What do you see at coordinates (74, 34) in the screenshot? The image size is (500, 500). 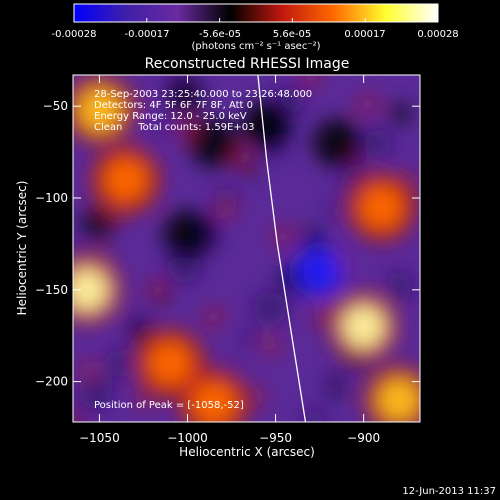 I see `colorbar-tick-label: -0.00028` at bounding box center [74, 34].